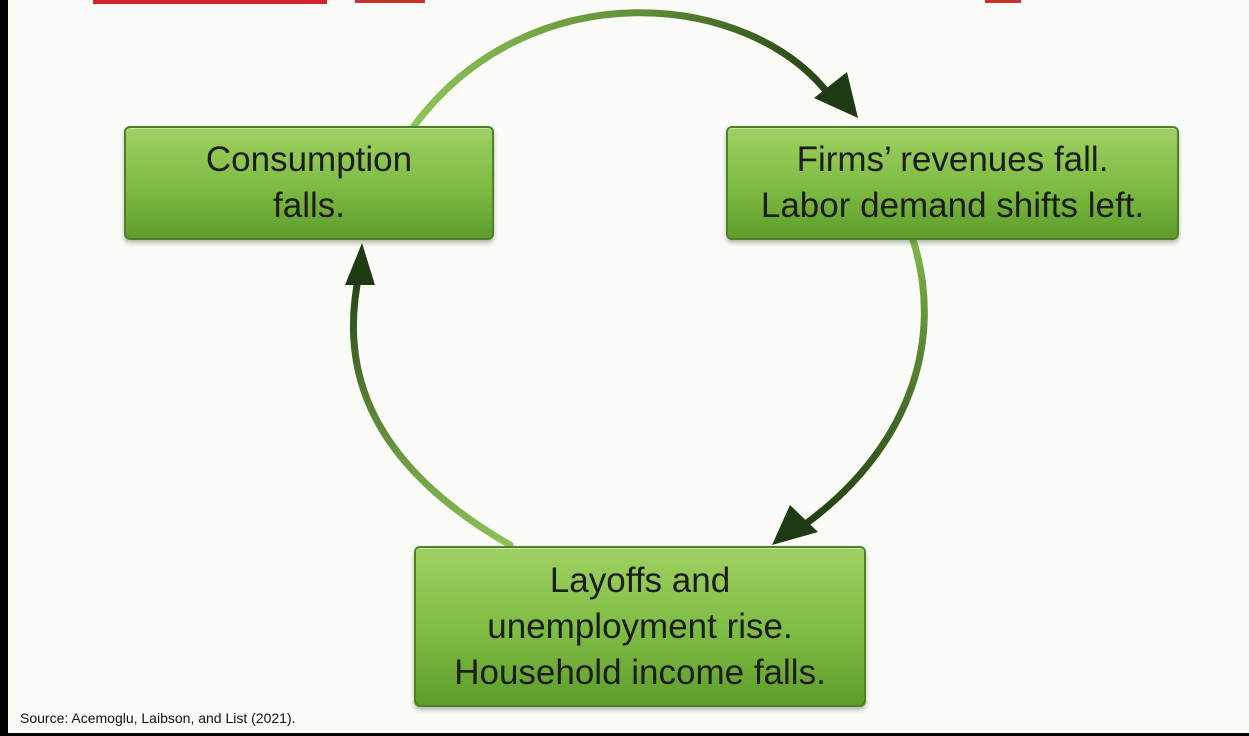 This screenshot has width=1249, height=736. Describe the element at coordinates (360, 264) in the screenshot. I see `arrowhead-to-consumption` at that location.